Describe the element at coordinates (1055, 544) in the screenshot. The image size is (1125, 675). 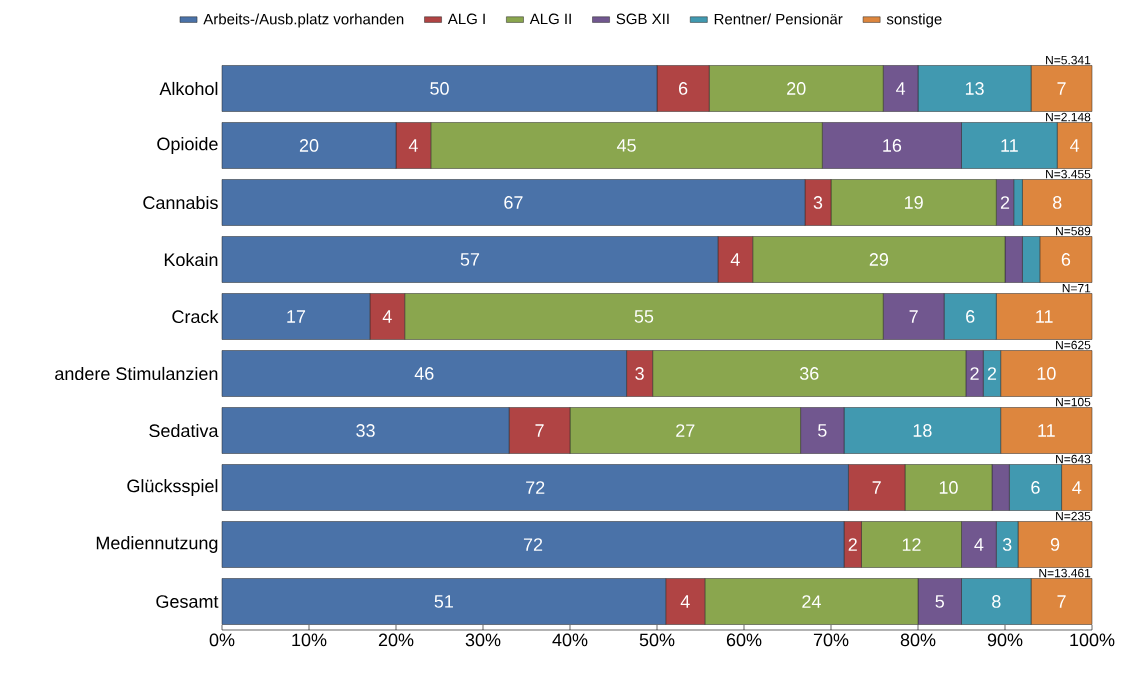
I see `data-label: 9` at that location.